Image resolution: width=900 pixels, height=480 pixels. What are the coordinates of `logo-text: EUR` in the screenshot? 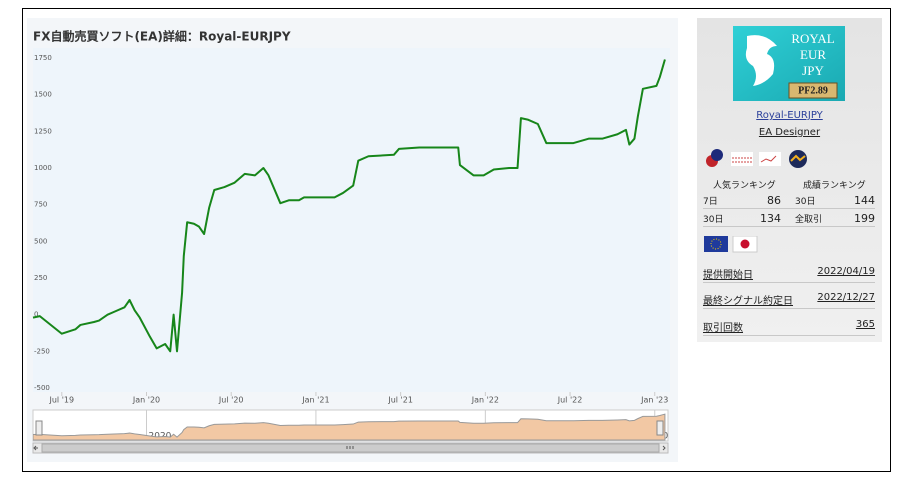 It's located at (813, 54).